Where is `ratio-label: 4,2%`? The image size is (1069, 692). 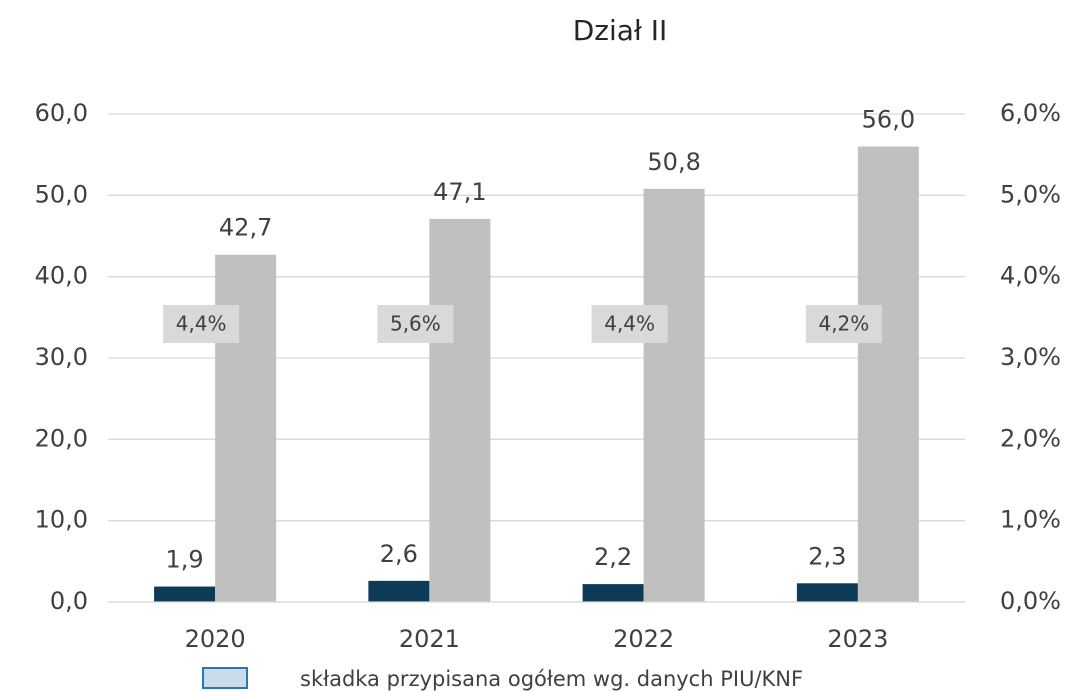 ratio-label: 4,2% is located at coordinates (843, 324).